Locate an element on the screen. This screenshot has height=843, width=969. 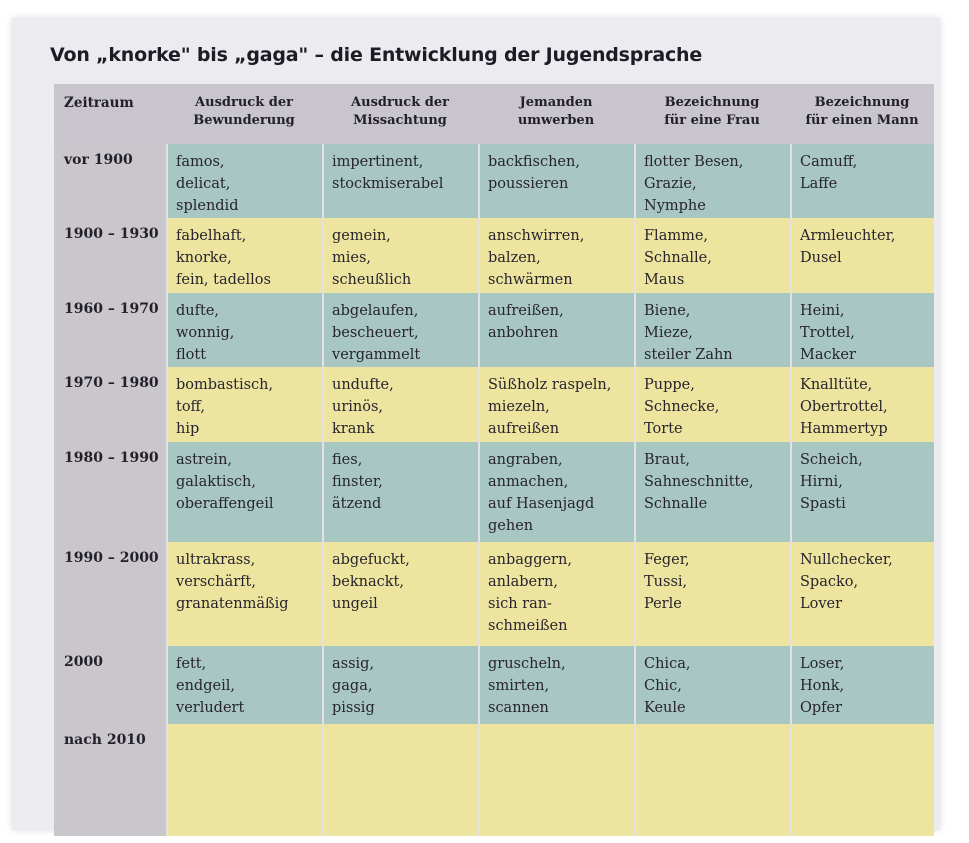
cell-line: Grazie, is located at coordinates (670, 184).